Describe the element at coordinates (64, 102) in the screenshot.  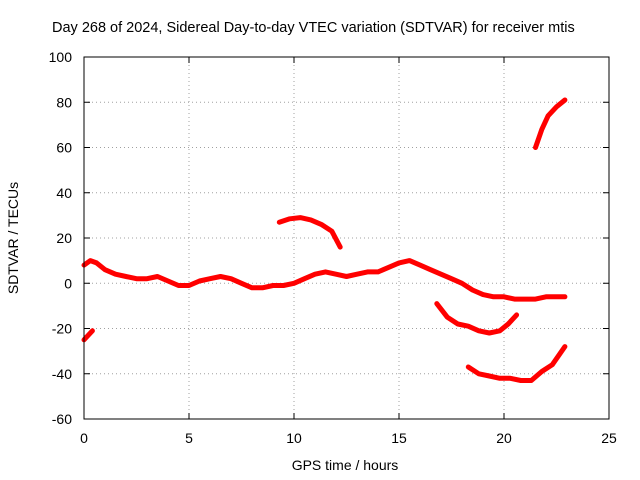
I see `y-tick-label: 80` at that location.